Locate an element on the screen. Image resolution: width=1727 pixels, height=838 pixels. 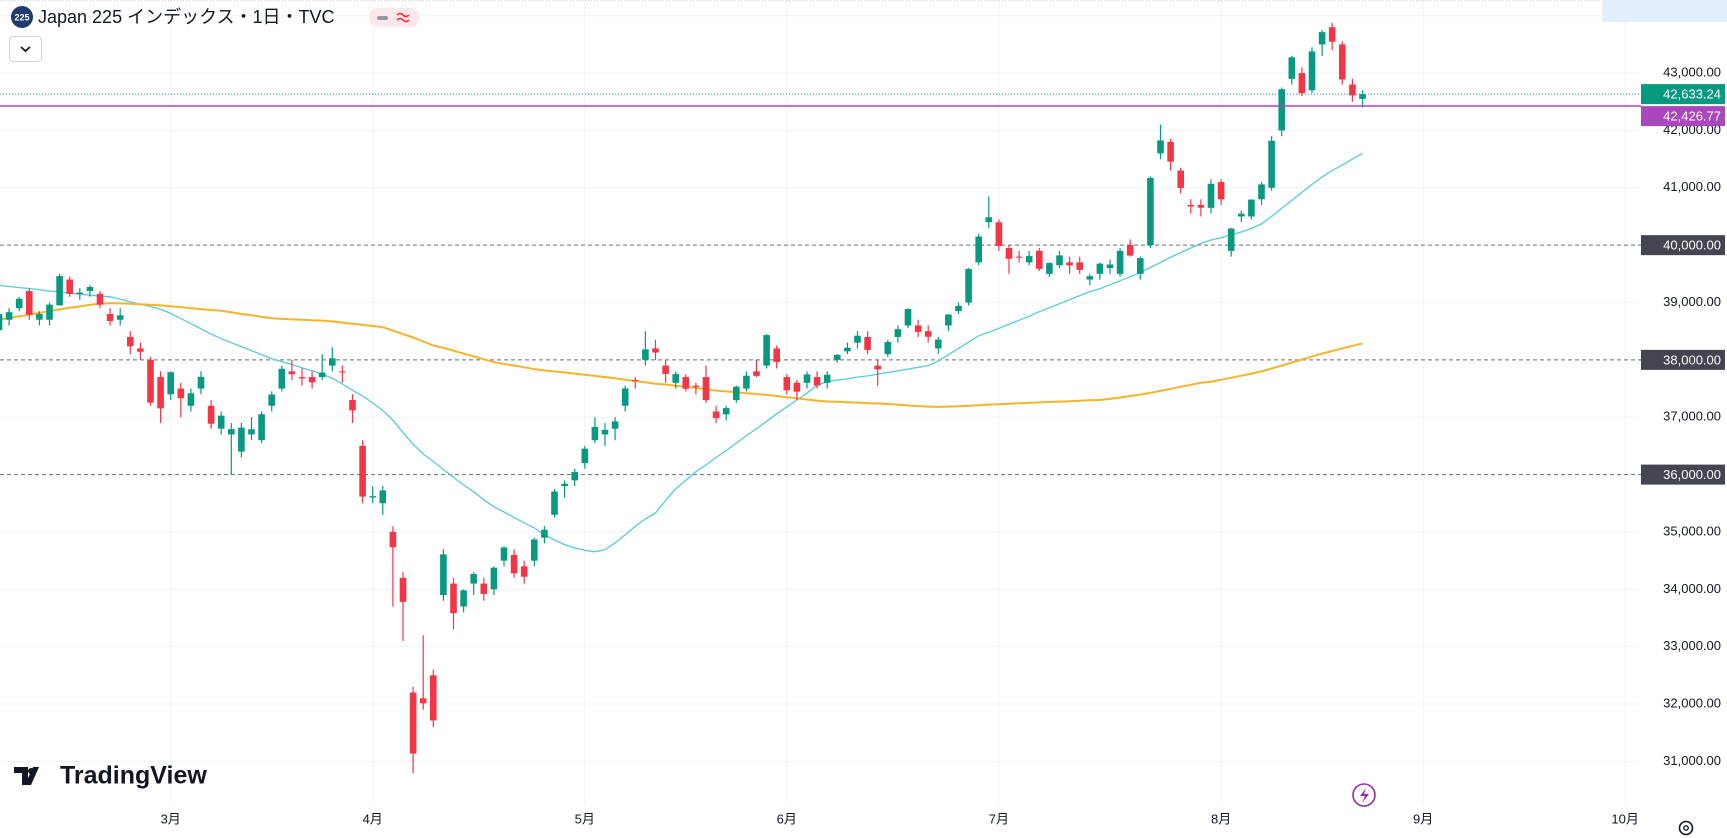
status-icon is located at coordinates (403, 17).